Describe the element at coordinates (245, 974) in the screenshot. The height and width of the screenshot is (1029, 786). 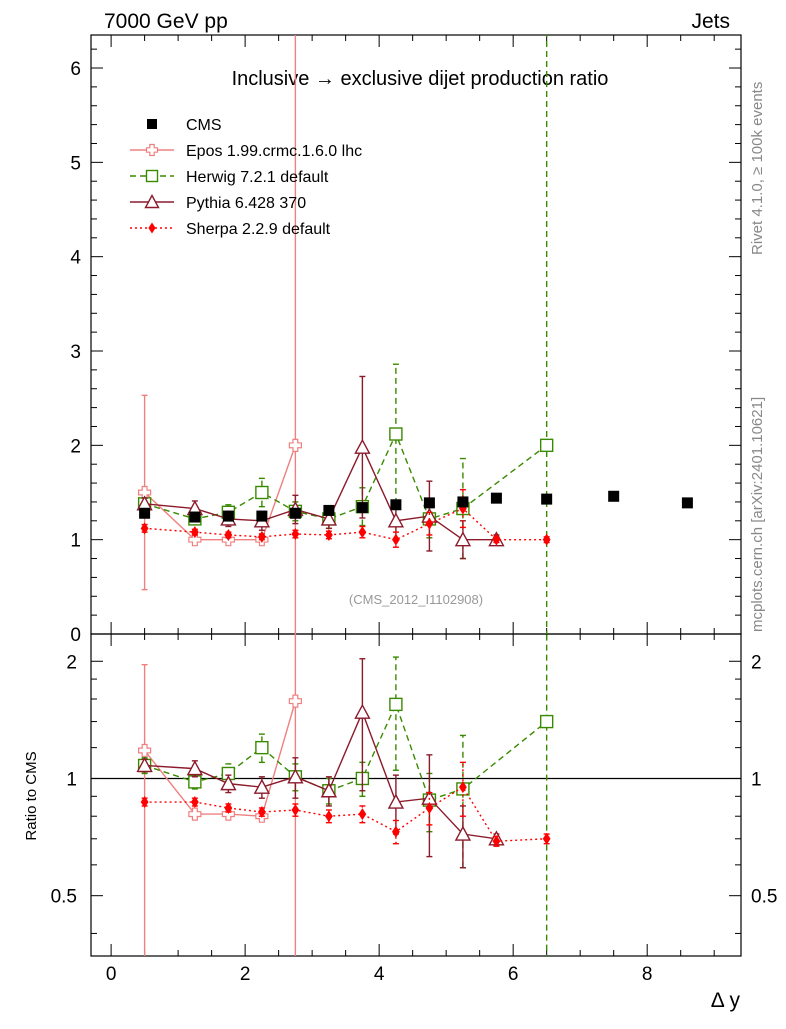
I see `x-tick-label: 2` at that location.